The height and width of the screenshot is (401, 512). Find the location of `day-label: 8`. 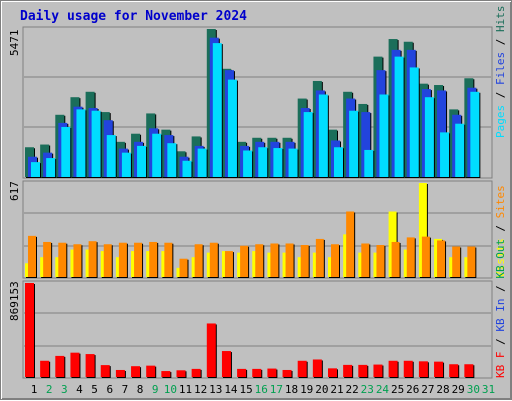

day-label: 8 is located at coordinates (140, 389).